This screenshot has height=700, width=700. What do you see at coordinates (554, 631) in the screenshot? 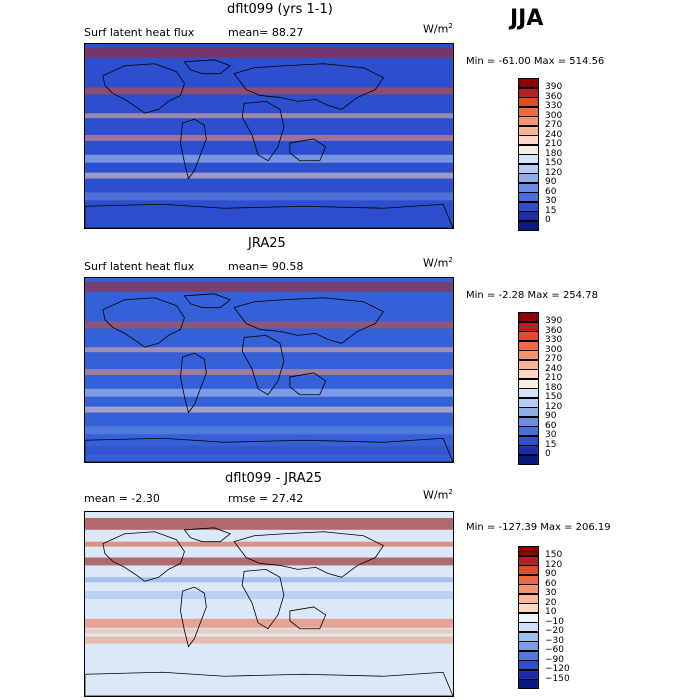
I see `colorbar-tick-label: −20` at bounding box center [554, 631].